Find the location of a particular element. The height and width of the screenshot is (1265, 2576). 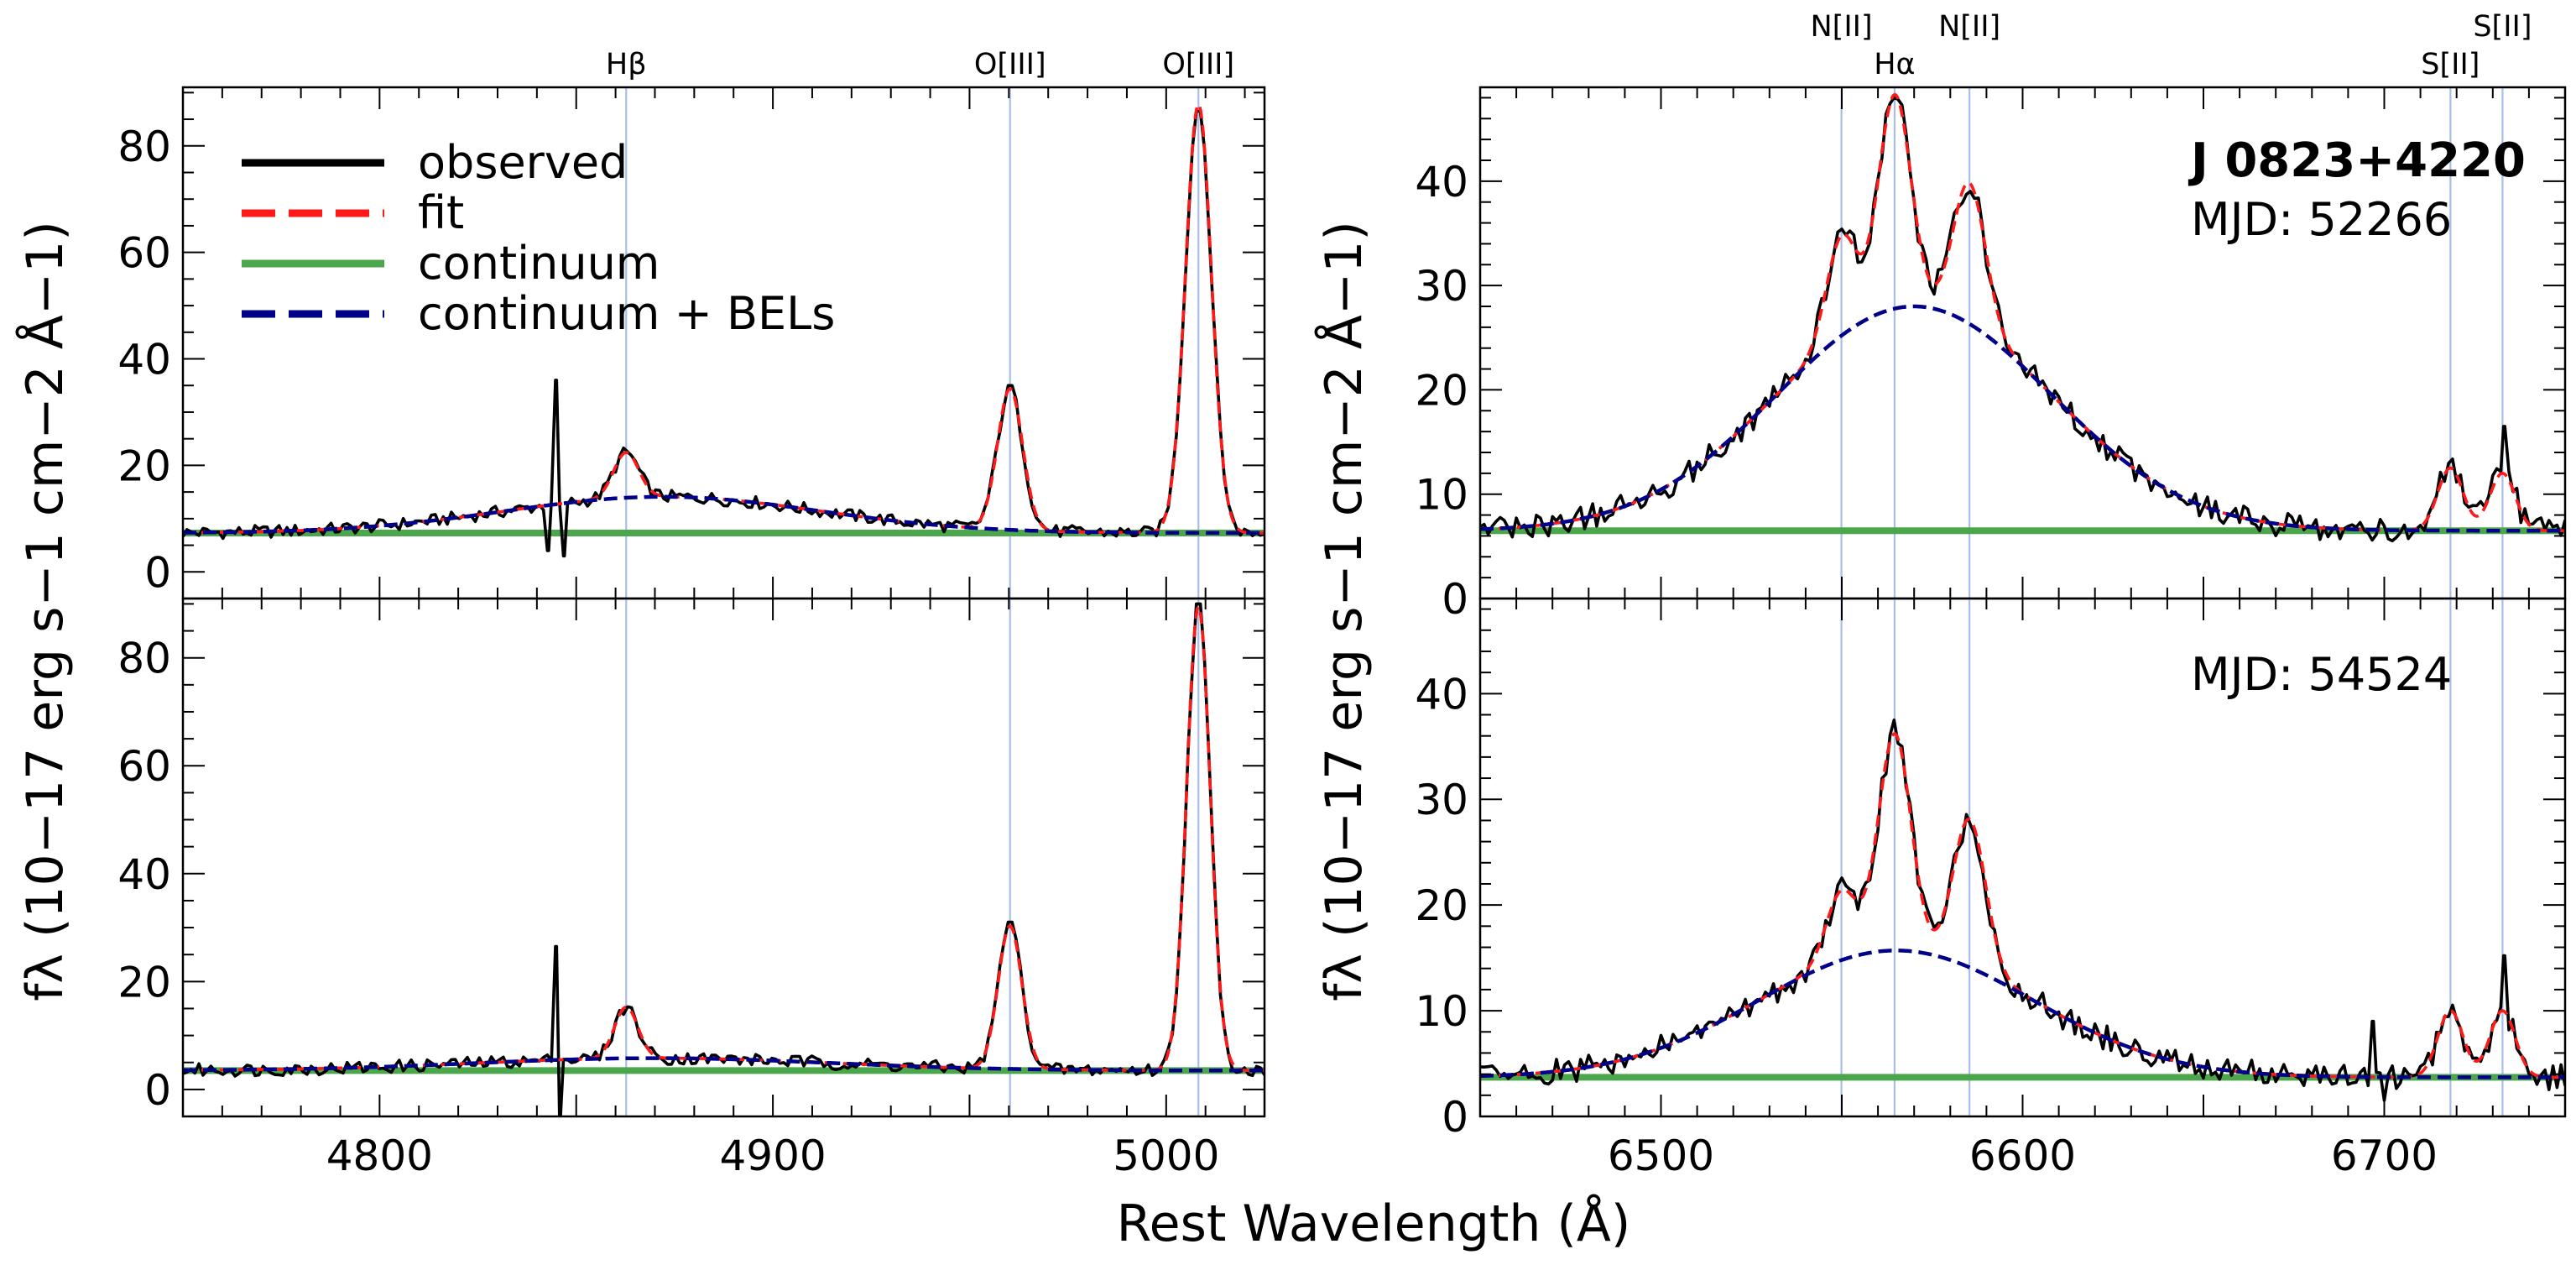

x-tick-label: 5000 is located at coordinates (1166, 1156).